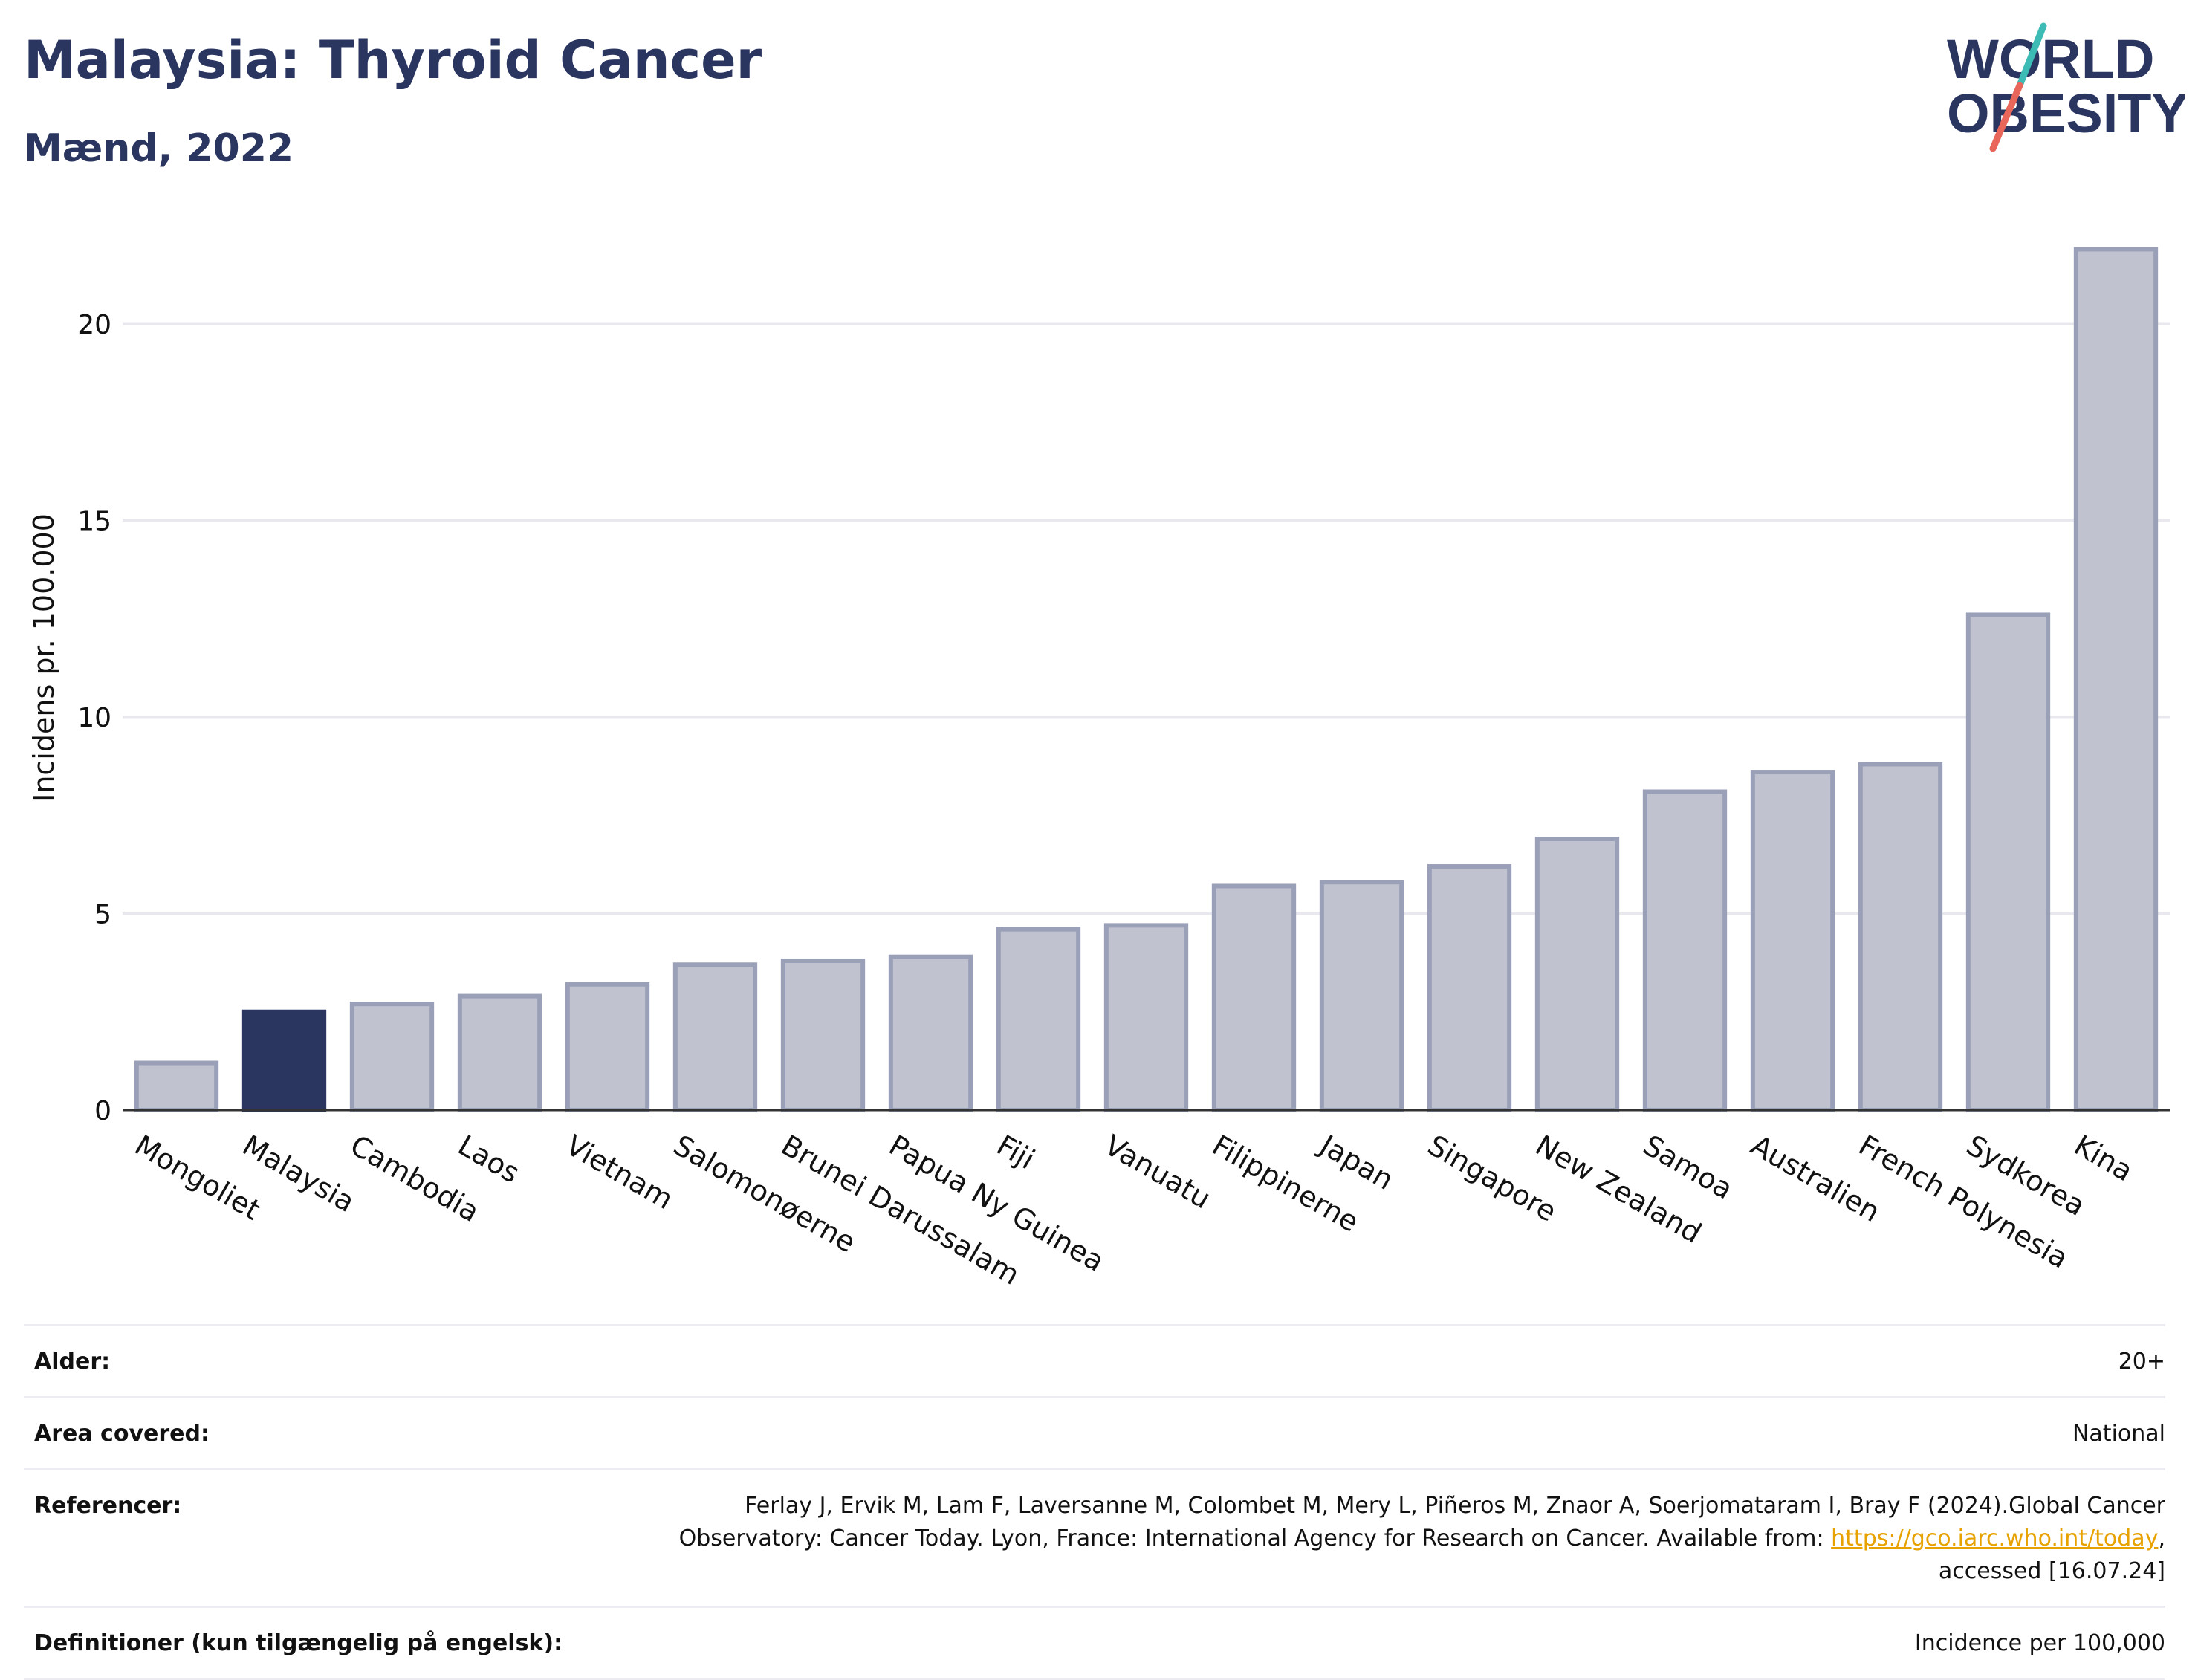 The image size is (2198, 1680). What do you see at coordinates (102, 1111) in the screenshot?
I see `y-tick-label: 0` at bounding box center [102, 1111].